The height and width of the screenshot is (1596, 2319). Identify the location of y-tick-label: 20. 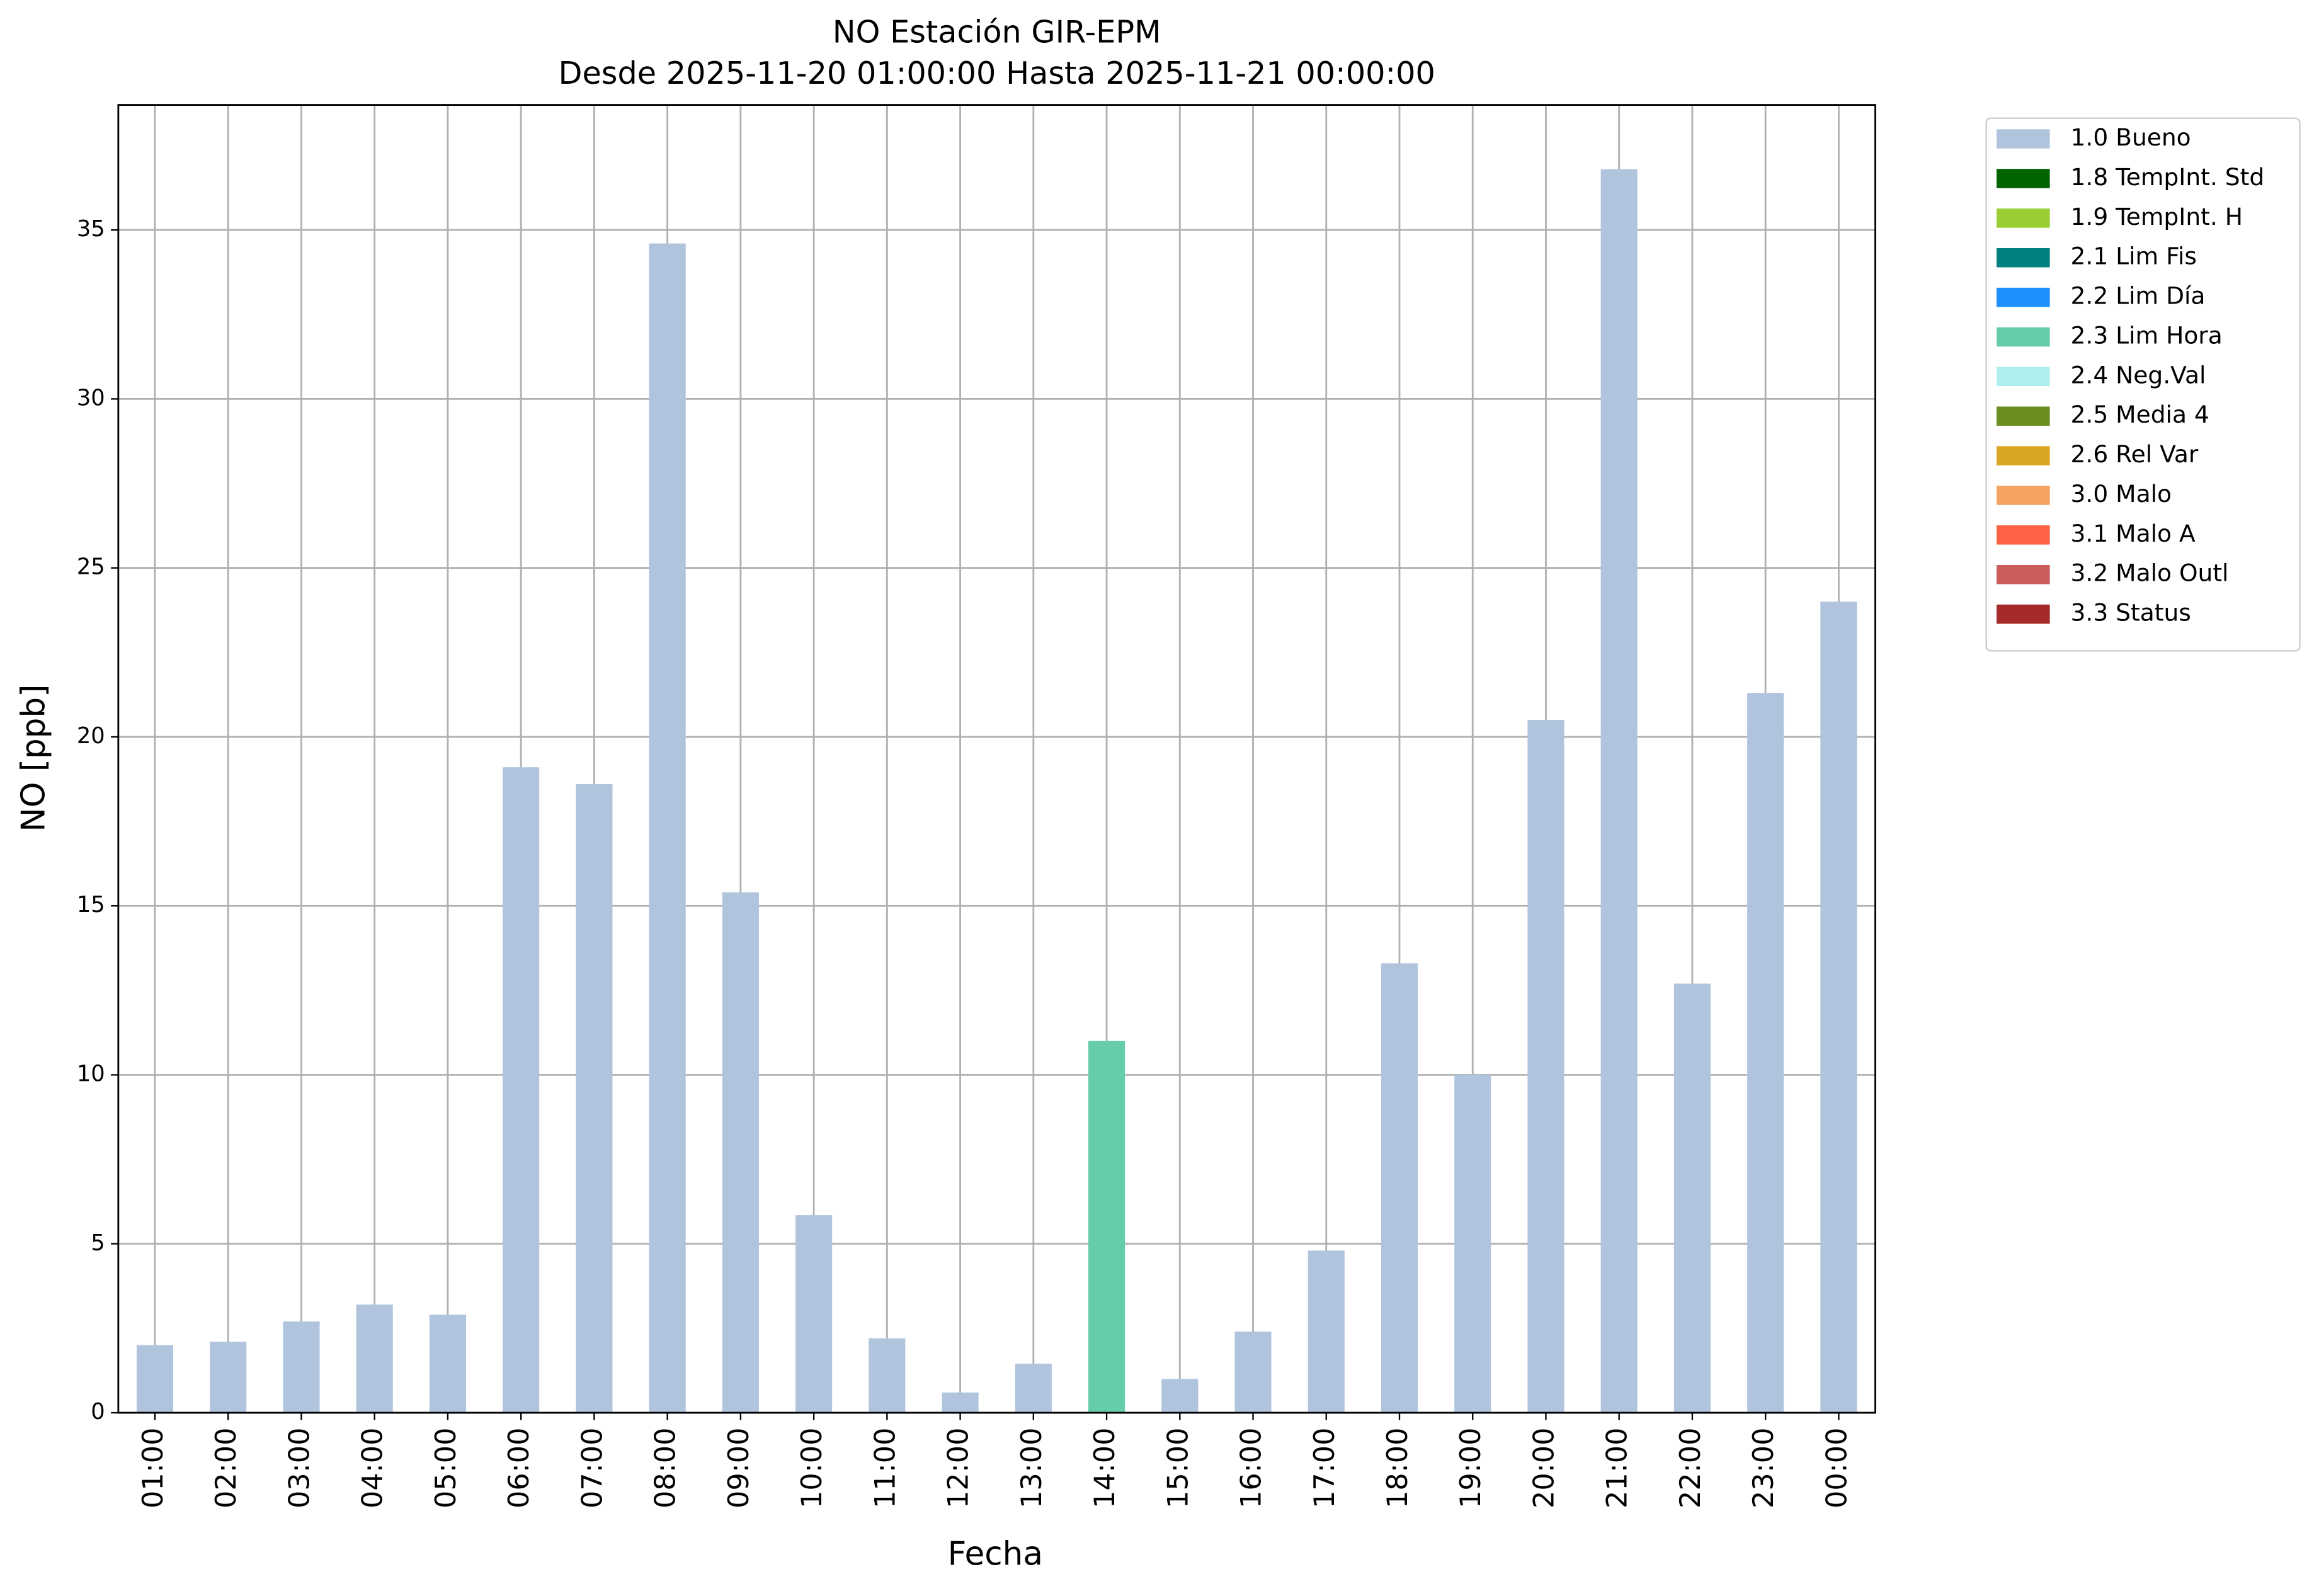
(91, 736).